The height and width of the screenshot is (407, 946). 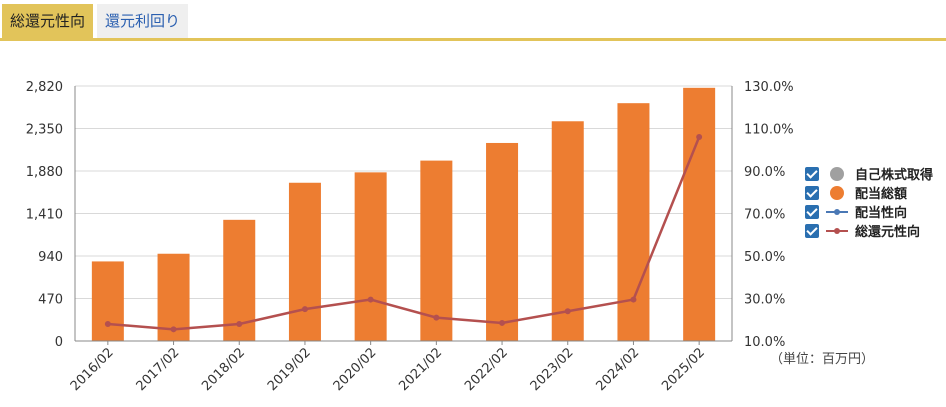 I want to click on y-tick-label-left: 470, so click(x=50, y=300).